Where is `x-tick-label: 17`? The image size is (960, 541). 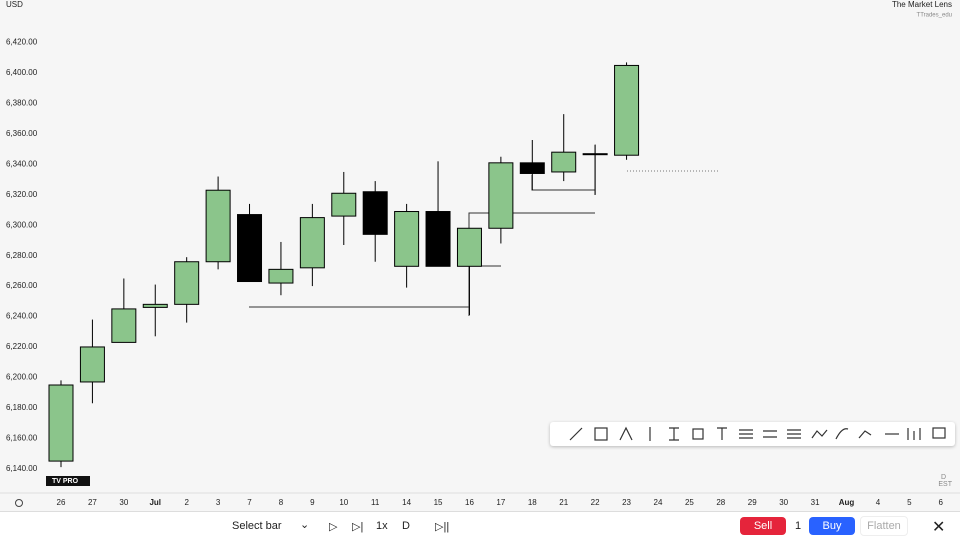
x-tick-label: 17 is located at coordinates (500, 502).